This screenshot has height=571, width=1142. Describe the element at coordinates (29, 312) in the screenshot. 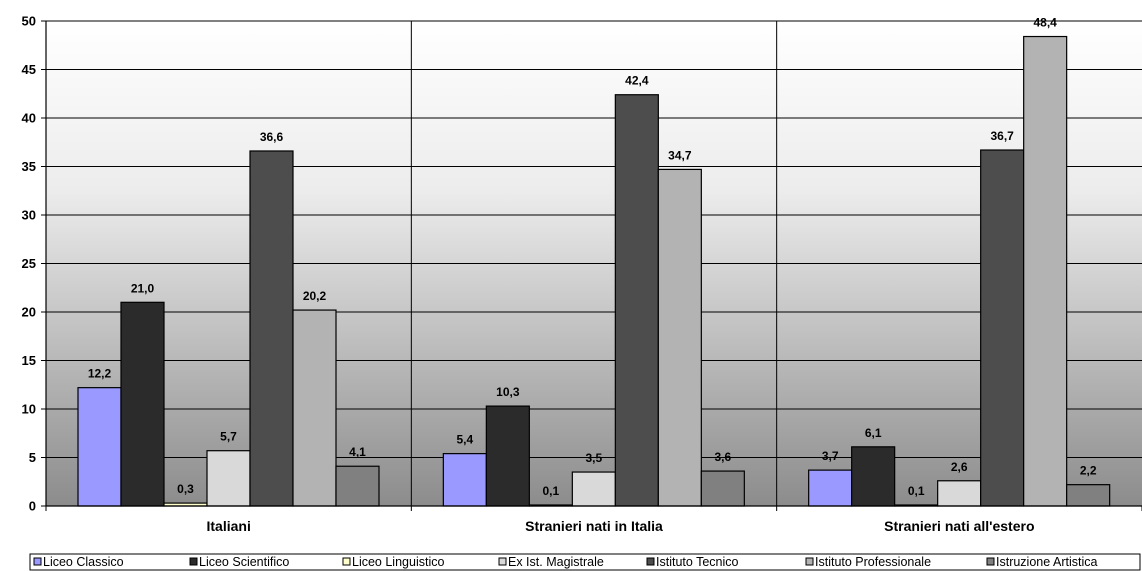

I see `y-tick-label: 20` at that location.